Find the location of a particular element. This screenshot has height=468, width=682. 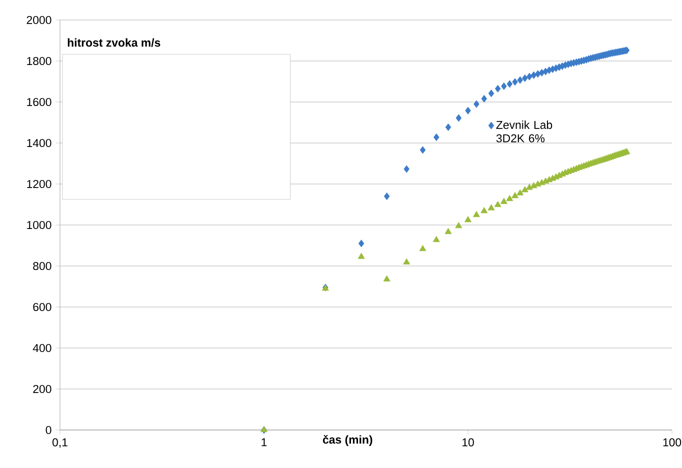

y-tick-label: 1200 is located at coordinates (39, 184).